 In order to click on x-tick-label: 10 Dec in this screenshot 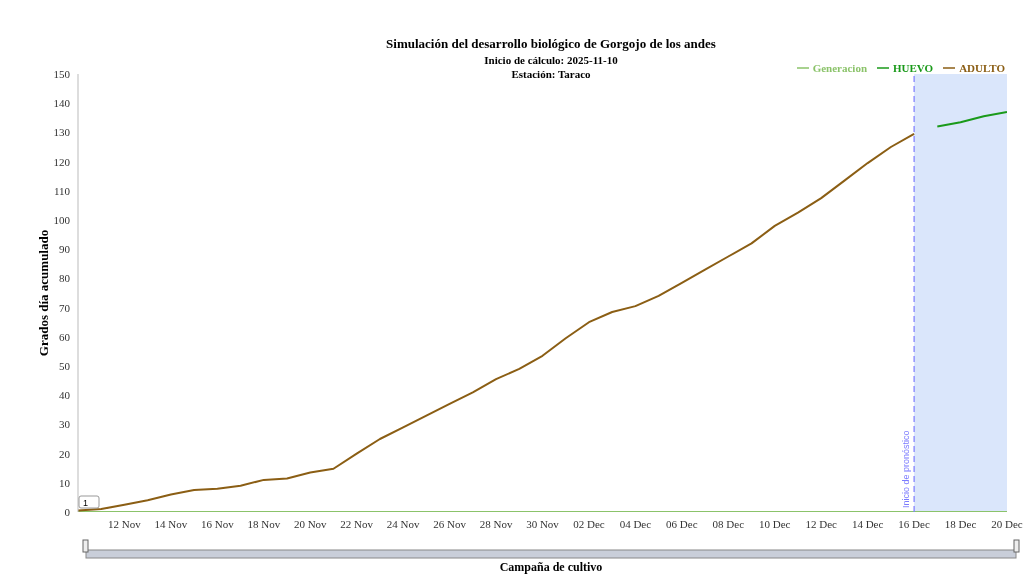, I will do `click(775, 523)`.